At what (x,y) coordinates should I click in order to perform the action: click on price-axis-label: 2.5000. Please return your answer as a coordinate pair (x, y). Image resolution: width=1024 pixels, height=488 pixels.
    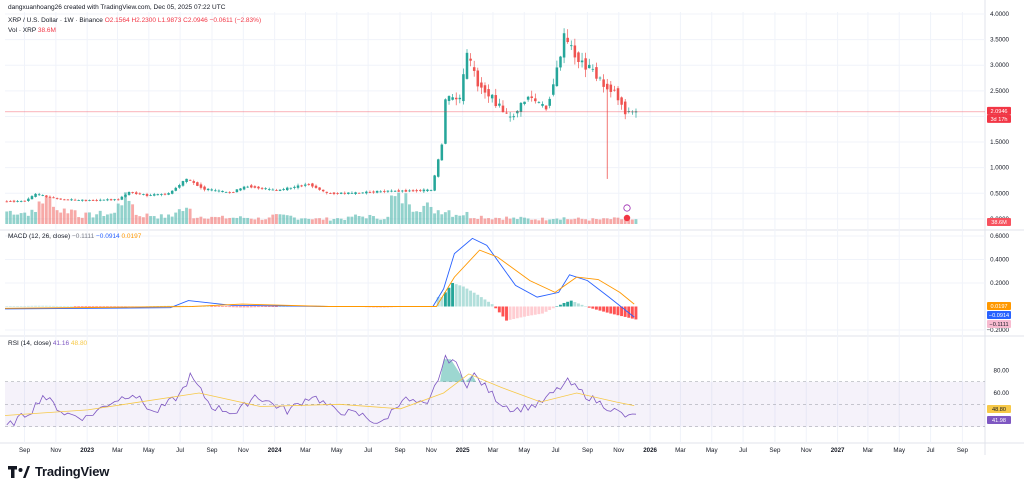
    Looking at the image, I should click on (999, 91).